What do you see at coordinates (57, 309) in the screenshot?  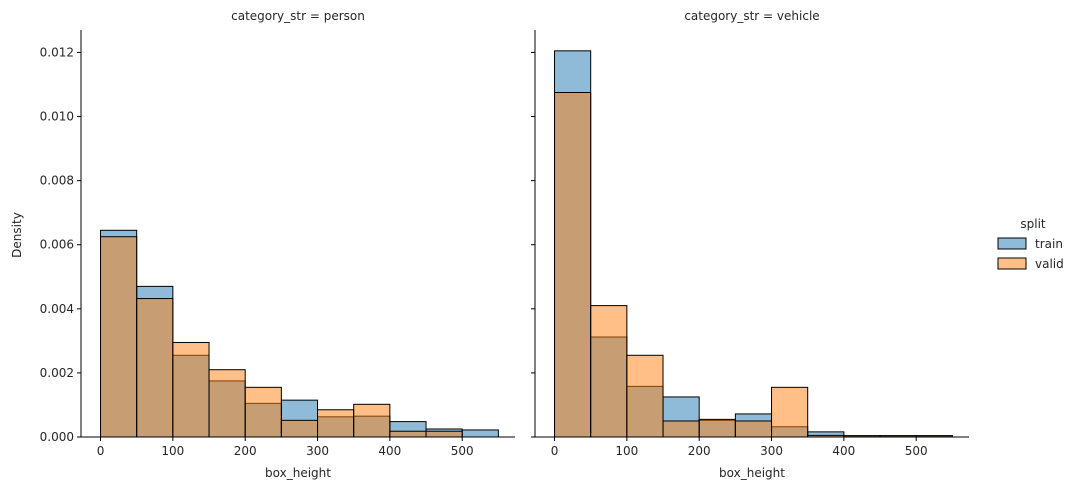 I see `y-tick-label: 0.004` at bounding box center [57, 309].